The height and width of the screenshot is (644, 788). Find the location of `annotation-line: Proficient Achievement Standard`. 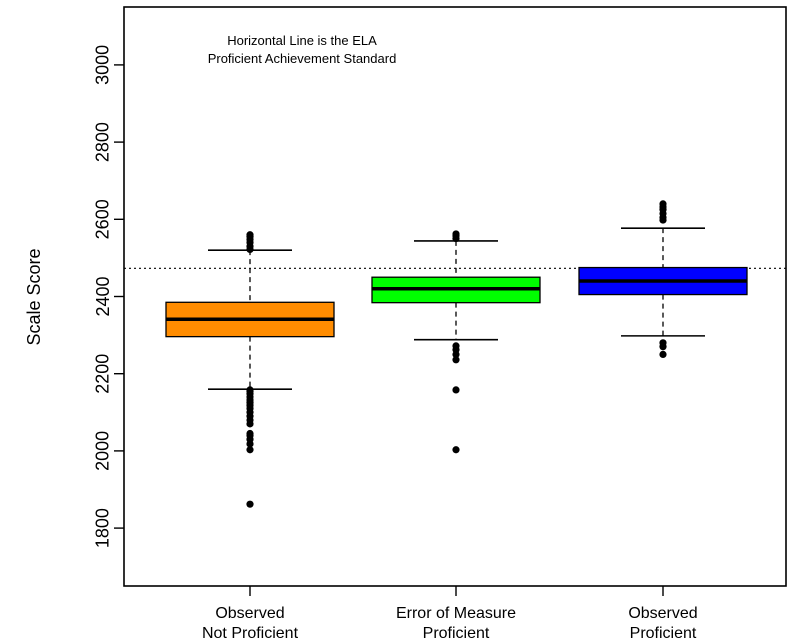

annotation-line: Proficient Achievement Standard is located at coordinates (302, 58).